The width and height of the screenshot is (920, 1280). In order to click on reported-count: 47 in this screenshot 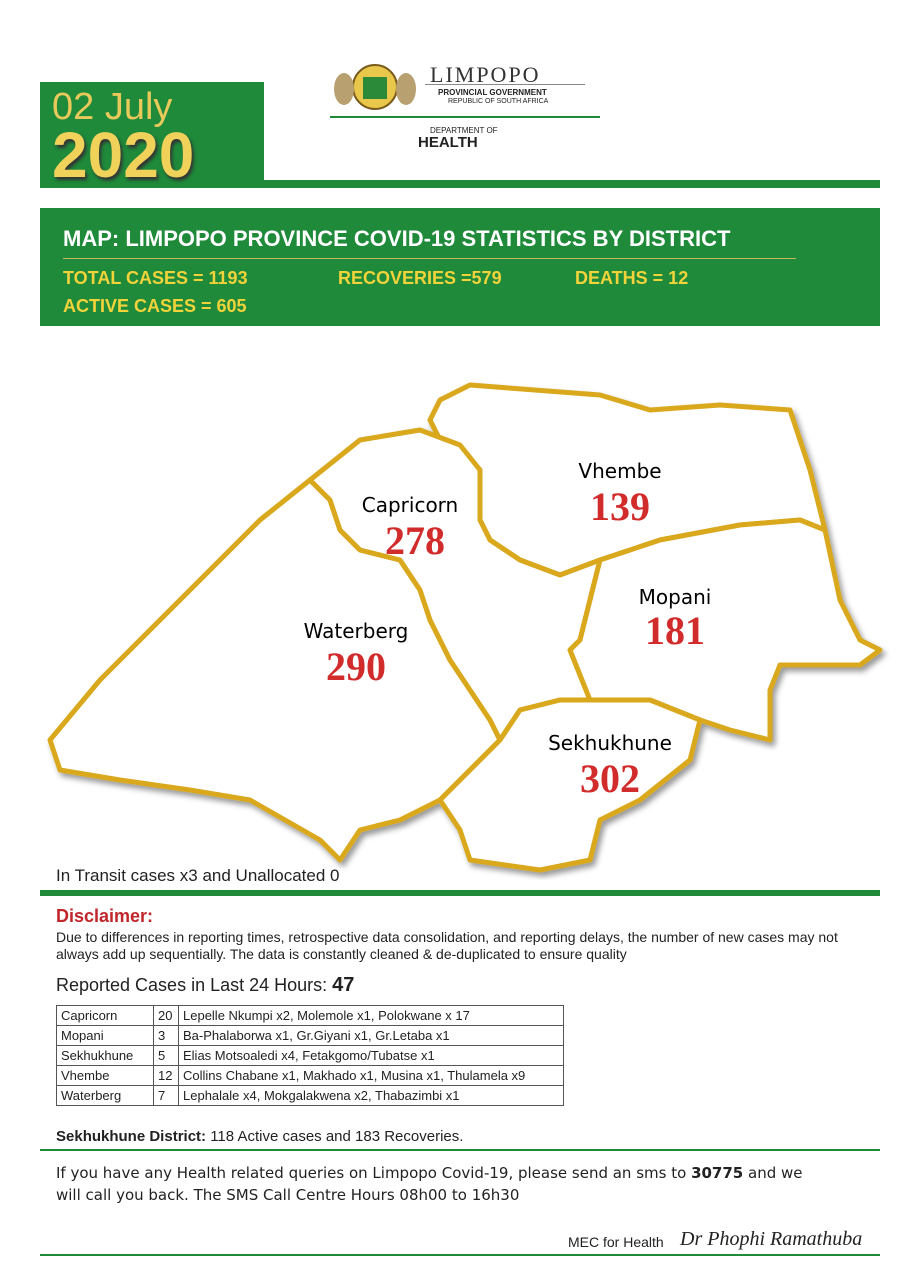, I will do `click(343, 985)`.